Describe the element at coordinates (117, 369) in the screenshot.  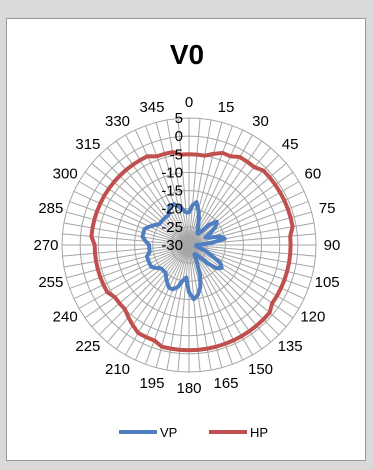
I see `angle-label-210: 210` at that location.